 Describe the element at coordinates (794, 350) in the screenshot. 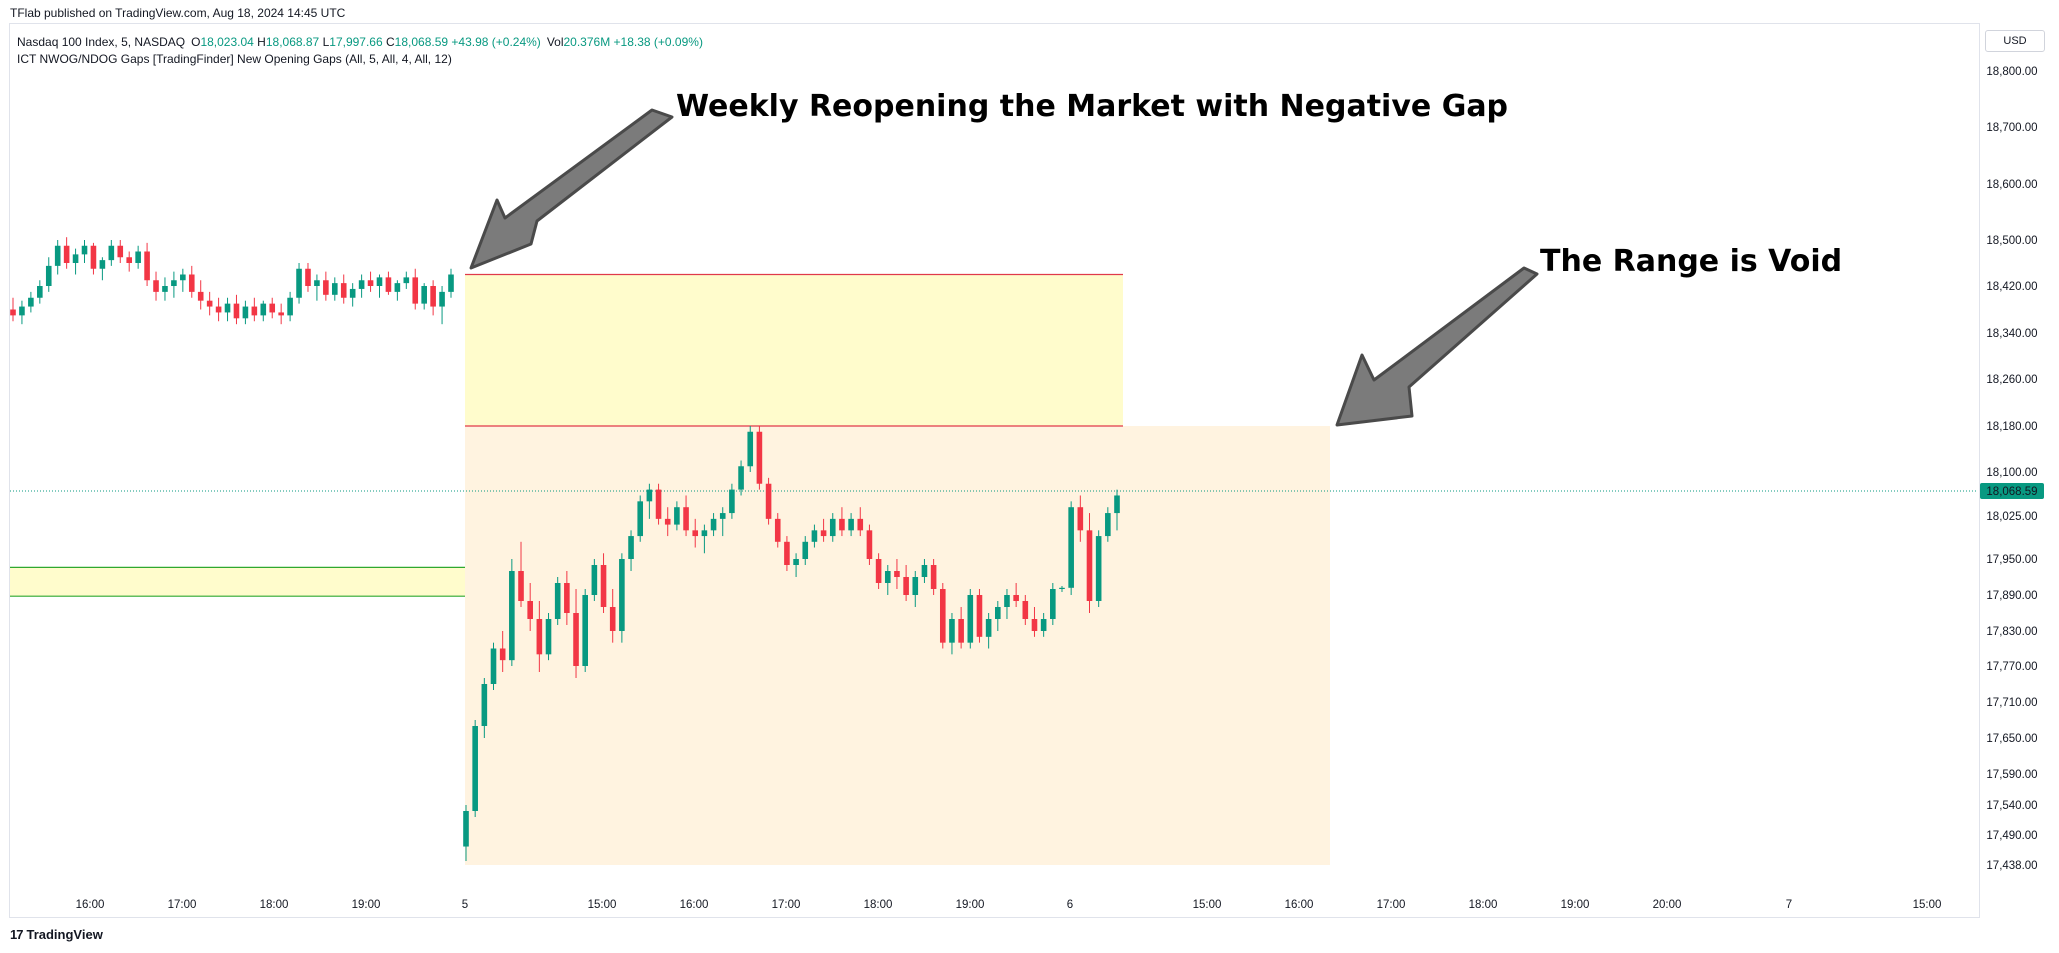

I see `zone-weekly-opening-gap` at that location.